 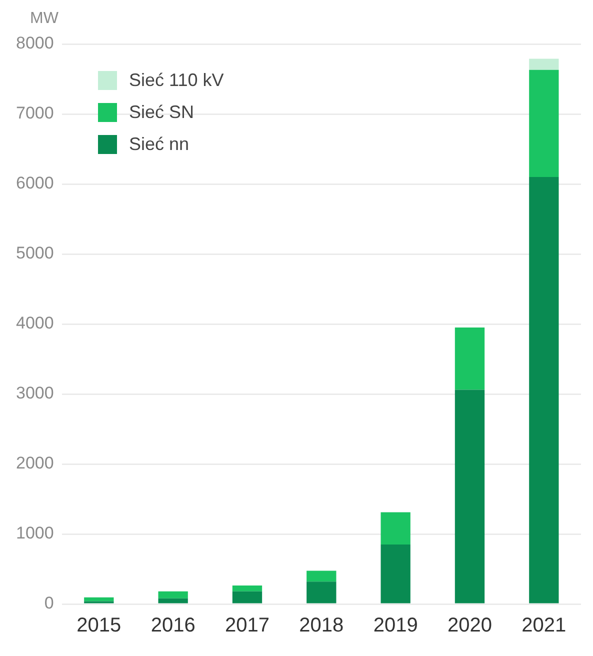 I want to click on x-tick-label: 2018, so click(x=321, y=625).